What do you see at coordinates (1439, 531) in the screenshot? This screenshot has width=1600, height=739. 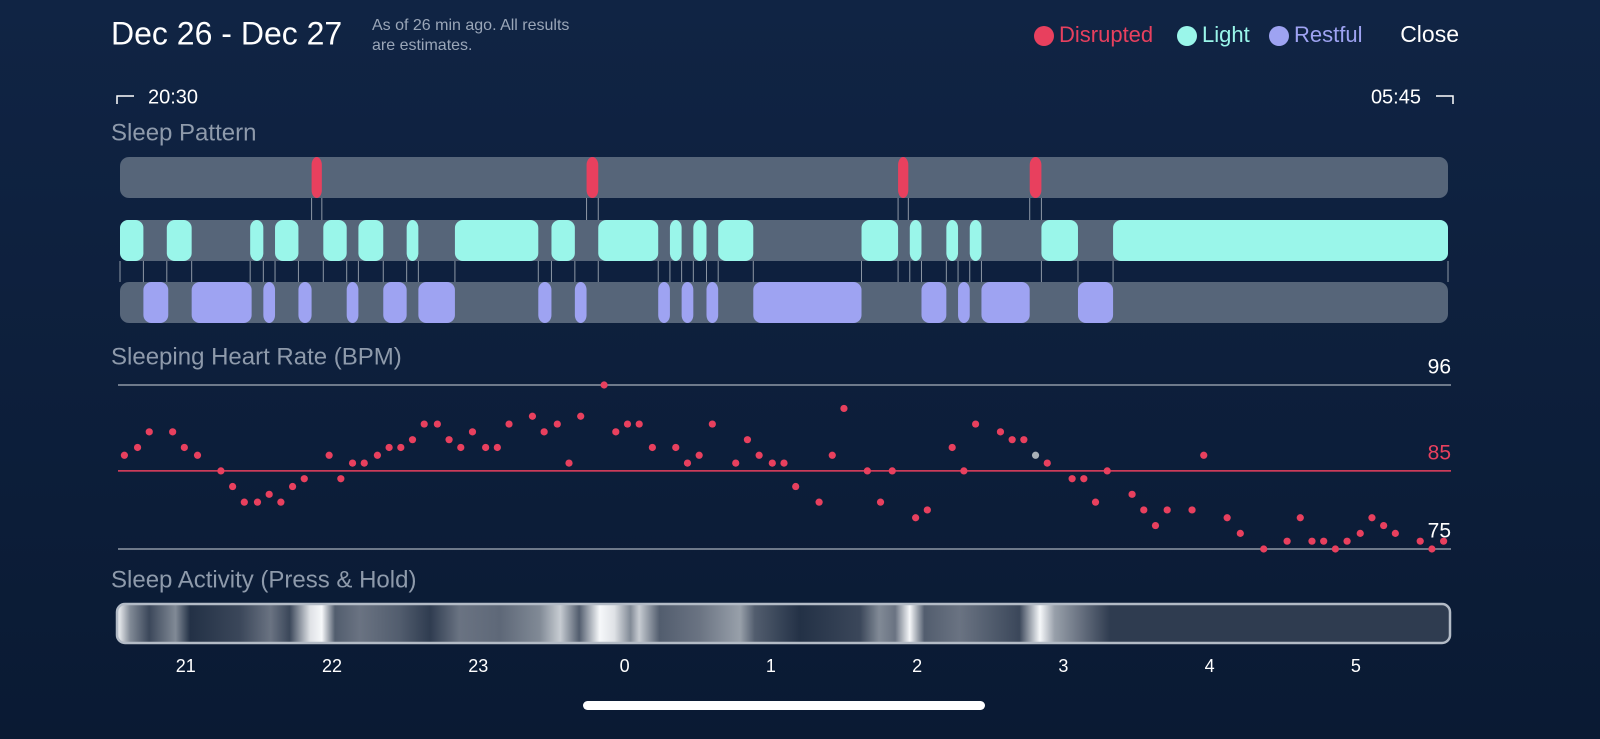 I see `y-tick-label: 75` at bounding box center [1439, 531].